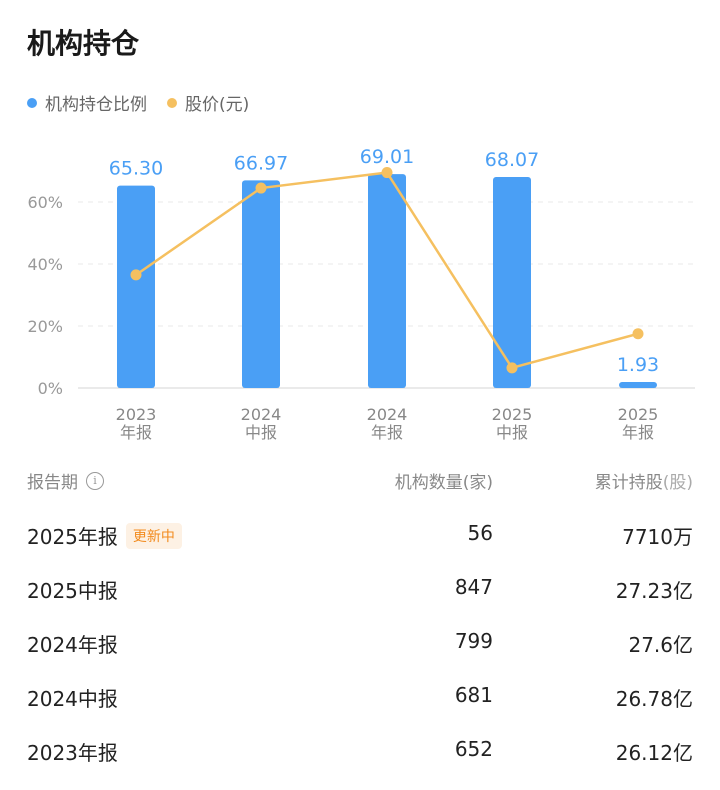 The image size is (720, 790). Describe the element at coordinates (387, 157) in the screenshot. I see `bar-value-label: 69.01` at that location.